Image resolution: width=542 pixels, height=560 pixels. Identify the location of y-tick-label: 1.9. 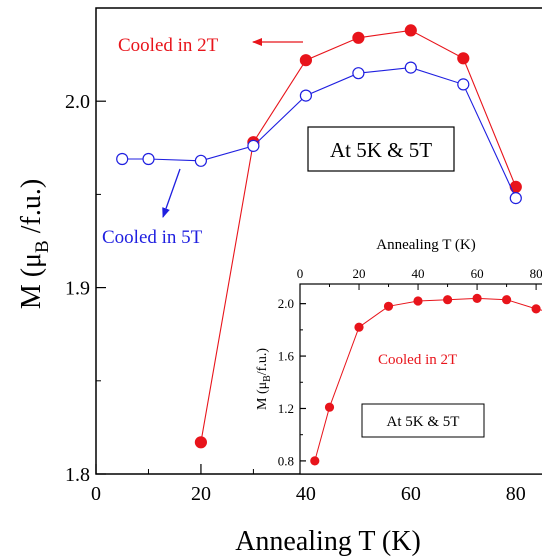
(77, 289).